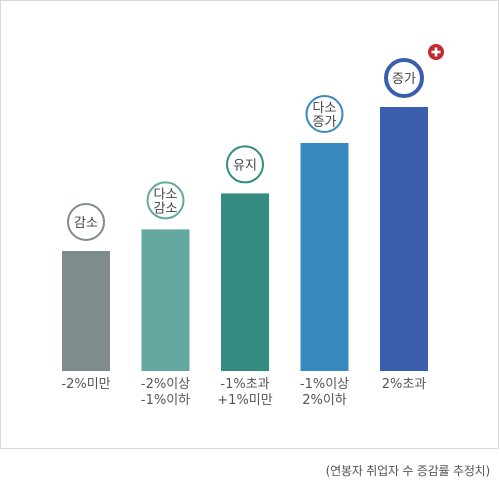 This screenshot has width=500, height=480. I want to click on bar-status-label-3: 유지, so click(245, 165).